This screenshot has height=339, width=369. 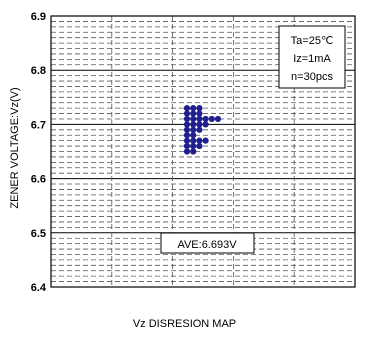 I want to click on y-axis-label: ZENER VOLTAGE:Vz(V), so click(x=15, y=147).